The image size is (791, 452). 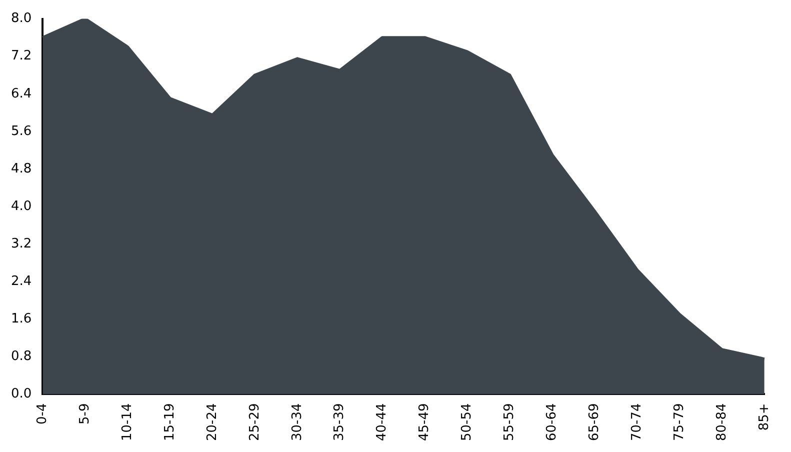 I want to click on x-tick-label: 45-49, so click(x=424, y=422).